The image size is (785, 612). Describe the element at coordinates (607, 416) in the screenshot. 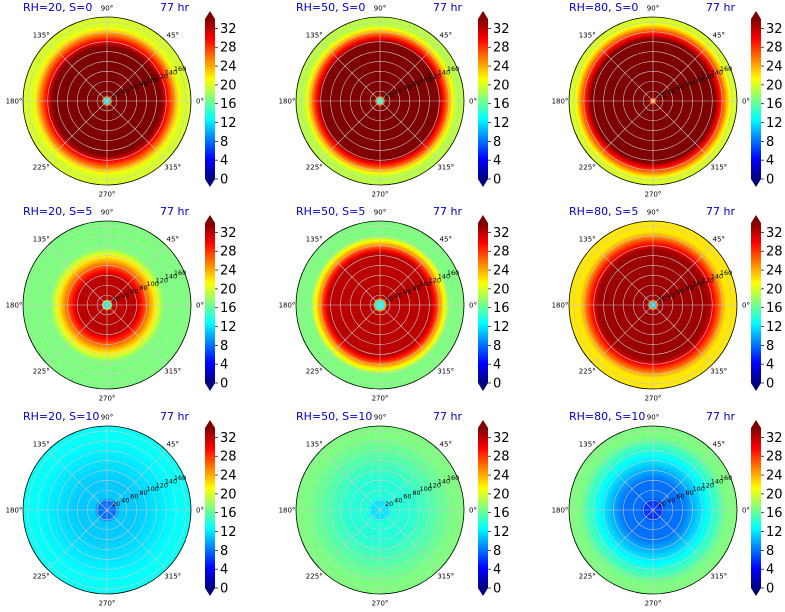

I see `panel-title: RH=80, S=10` at that location.